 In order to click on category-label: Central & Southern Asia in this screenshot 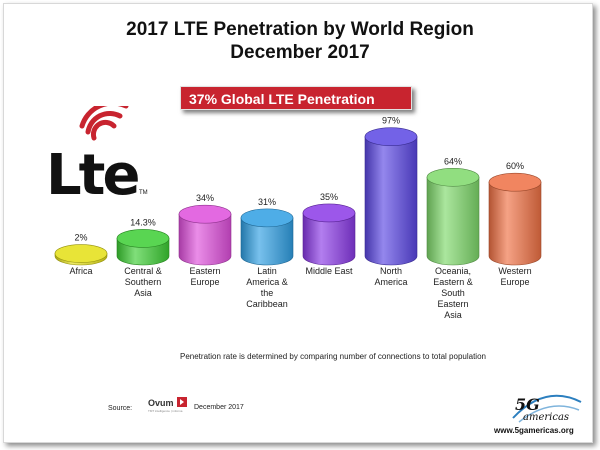, I will do `click(143, 282)`.